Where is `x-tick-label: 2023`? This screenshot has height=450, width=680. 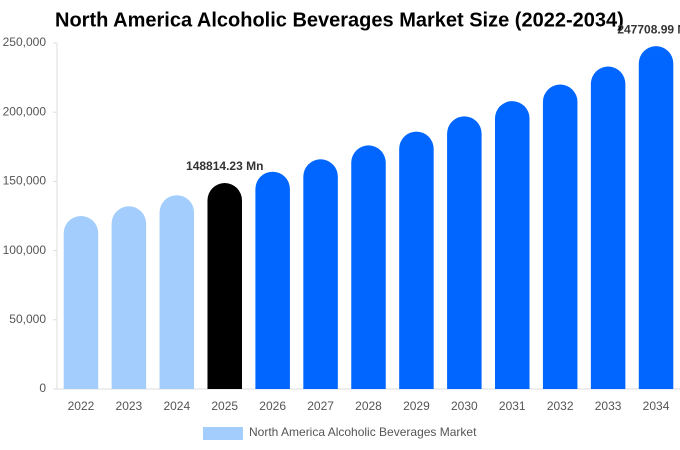
x-tick-label: 2023 is located at coordinates (129, 406).